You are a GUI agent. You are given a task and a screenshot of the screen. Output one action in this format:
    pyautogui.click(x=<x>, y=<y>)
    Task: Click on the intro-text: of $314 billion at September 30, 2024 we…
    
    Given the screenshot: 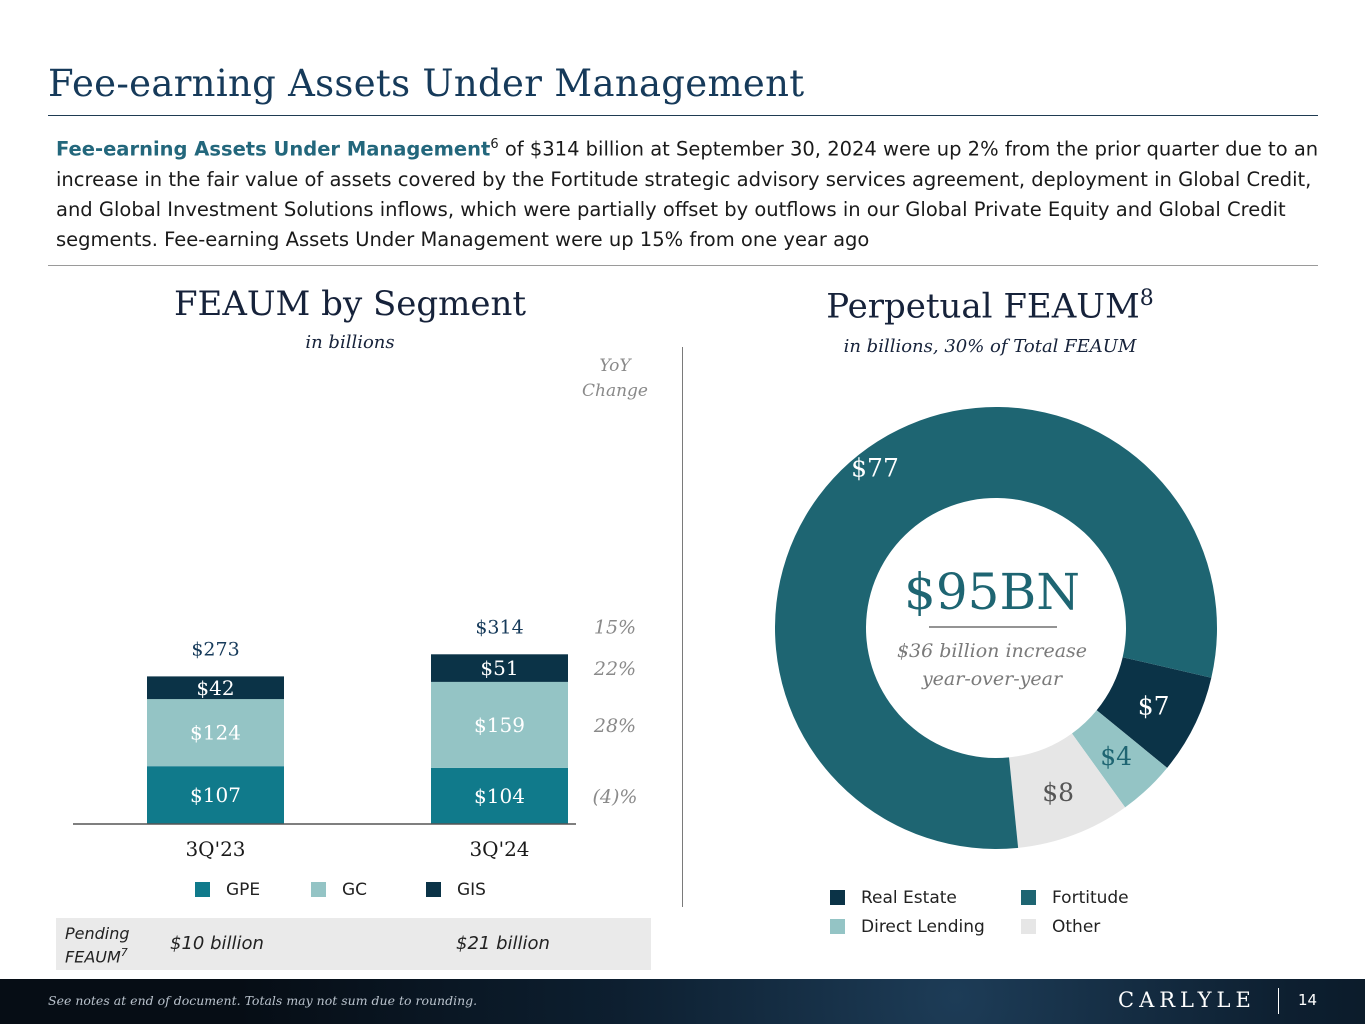 What is the action you would take?
    pyautogui.click(x=687, y=194)
    